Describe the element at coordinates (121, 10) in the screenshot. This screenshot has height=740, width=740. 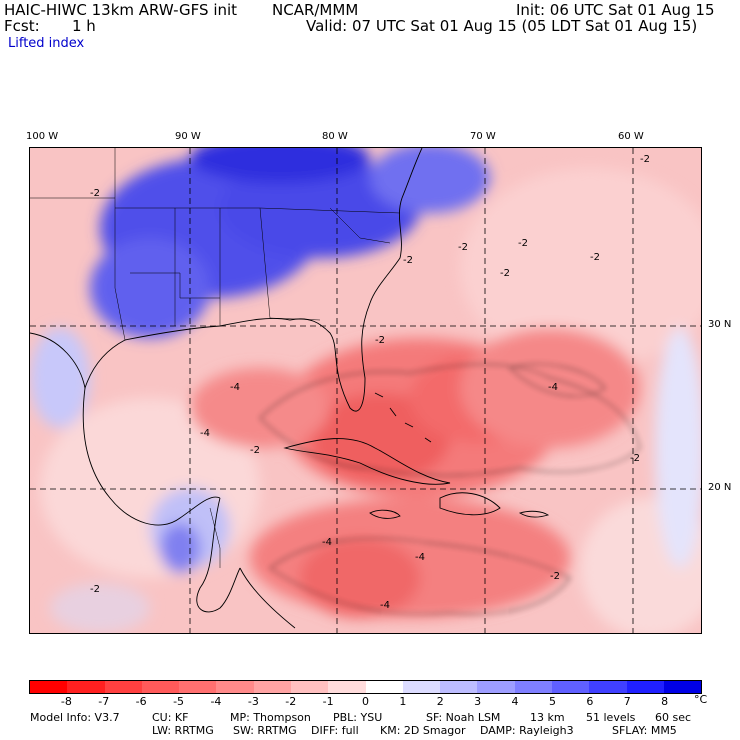
I see `model-title: HAIC-HIWC 13km ARW-GFS init` at that location.